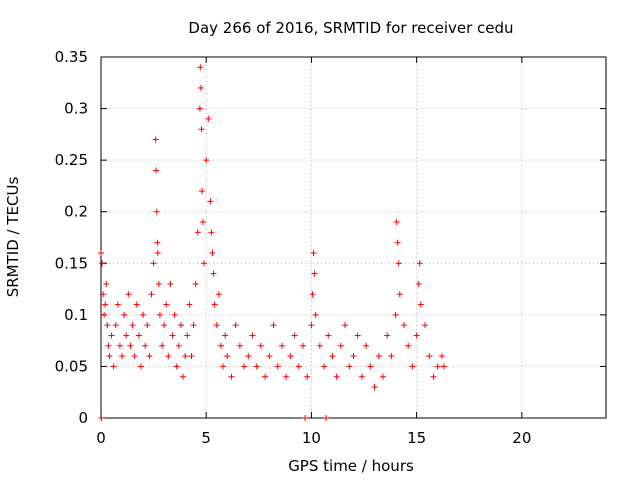 The height and width of the screenshot is (480, 640). What do you see at coordinates (83, 418) in the screenshot?
I see `y-tick-label: 0` at bounding box center [83, 418].